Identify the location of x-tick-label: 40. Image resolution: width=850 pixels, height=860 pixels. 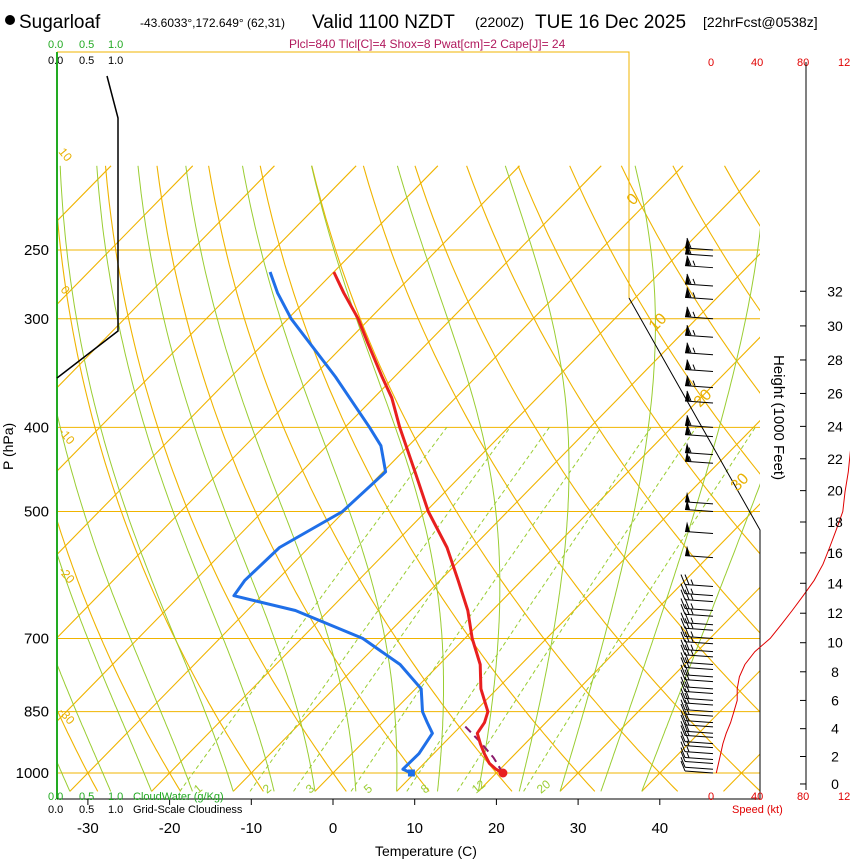
(659, 828).